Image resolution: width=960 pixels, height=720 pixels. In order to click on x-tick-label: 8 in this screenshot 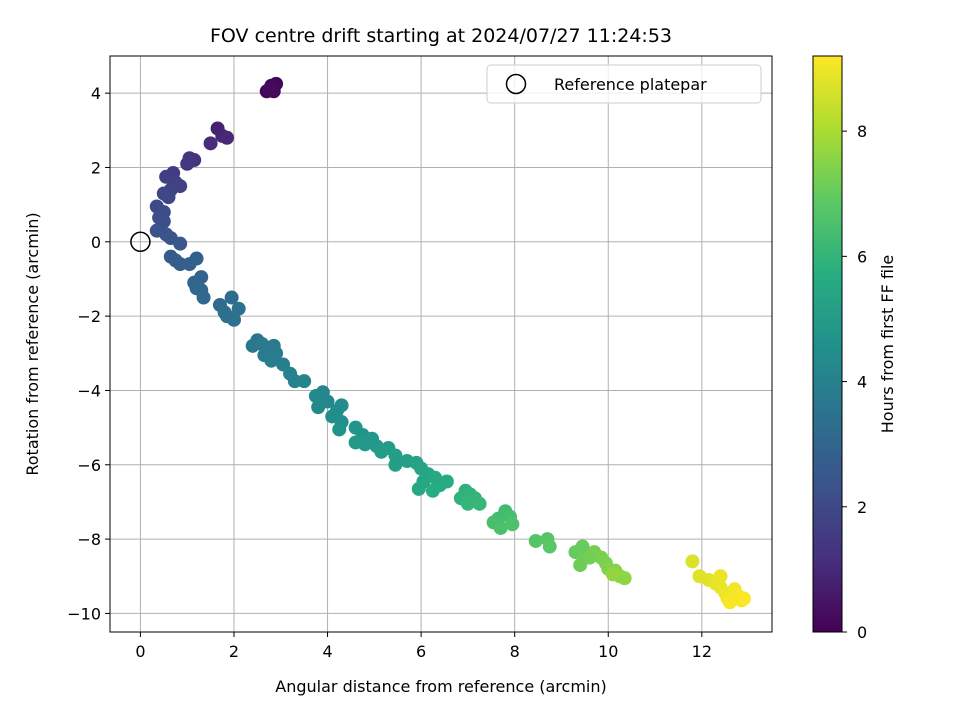, I will do `click(515, 651)`.